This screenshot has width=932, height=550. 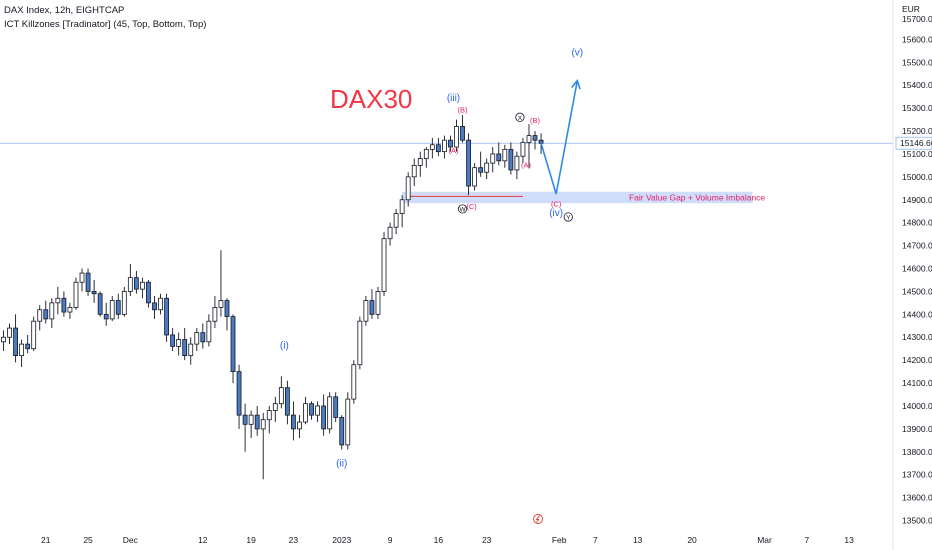 I want to click on wxy-label: X, so click(x=520, y=118).